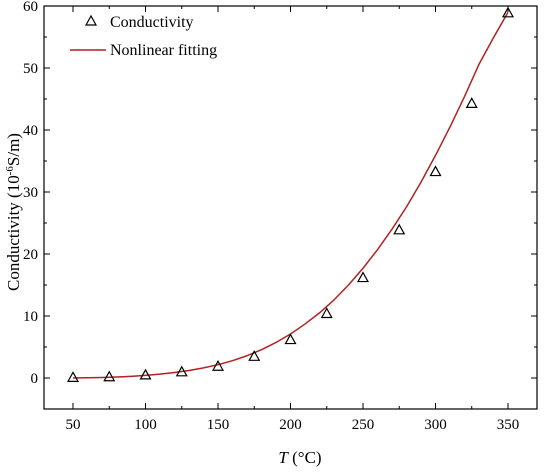  I want to click on x-axis-title-unit: (°C), so click(305, 457).